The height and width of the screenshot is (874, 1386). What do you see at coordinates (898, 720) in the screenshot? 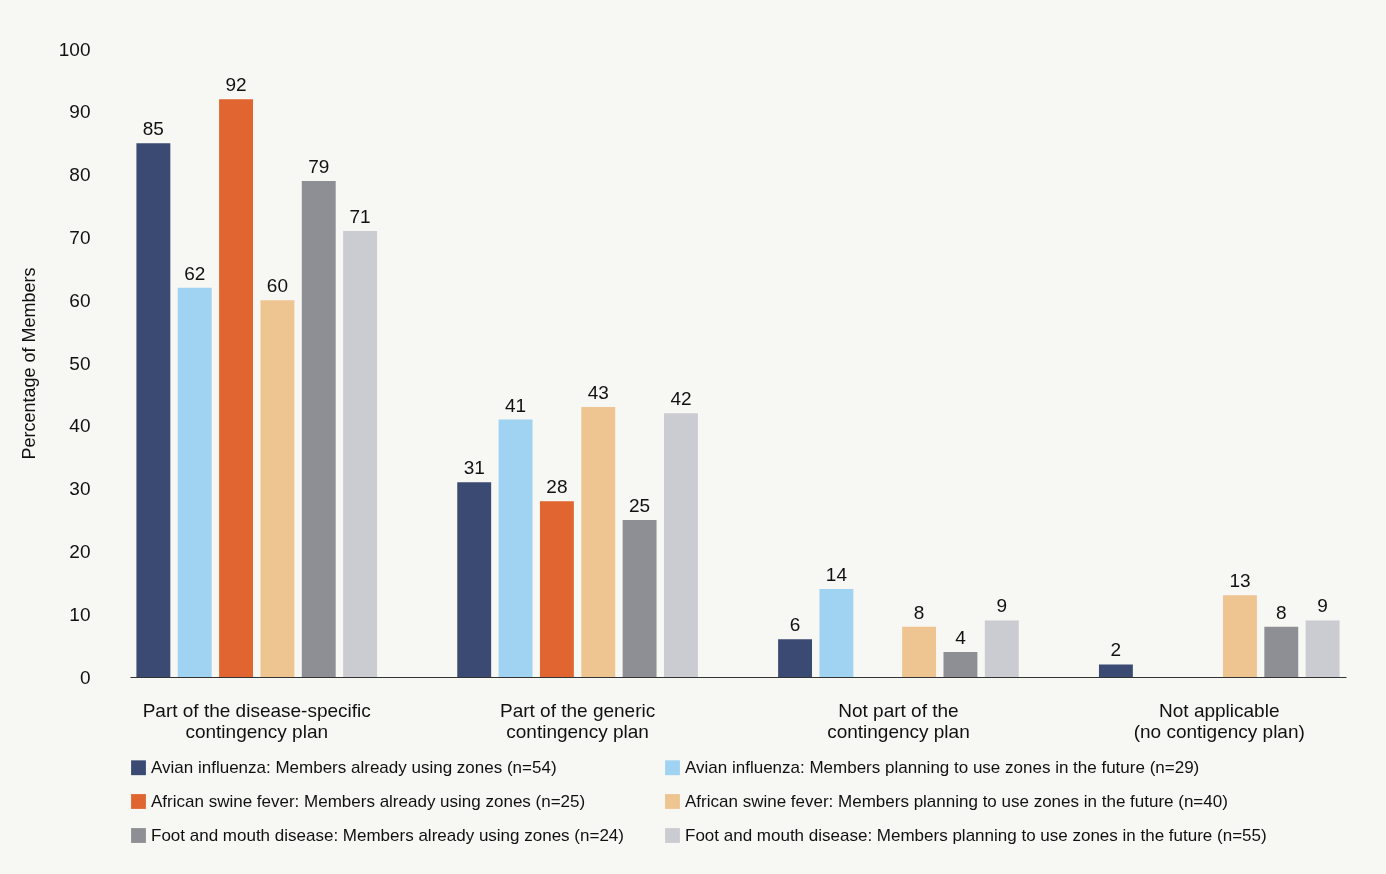
I see `x-tick-label: Not part of the contingency plan` at bounding box center [898, 720].